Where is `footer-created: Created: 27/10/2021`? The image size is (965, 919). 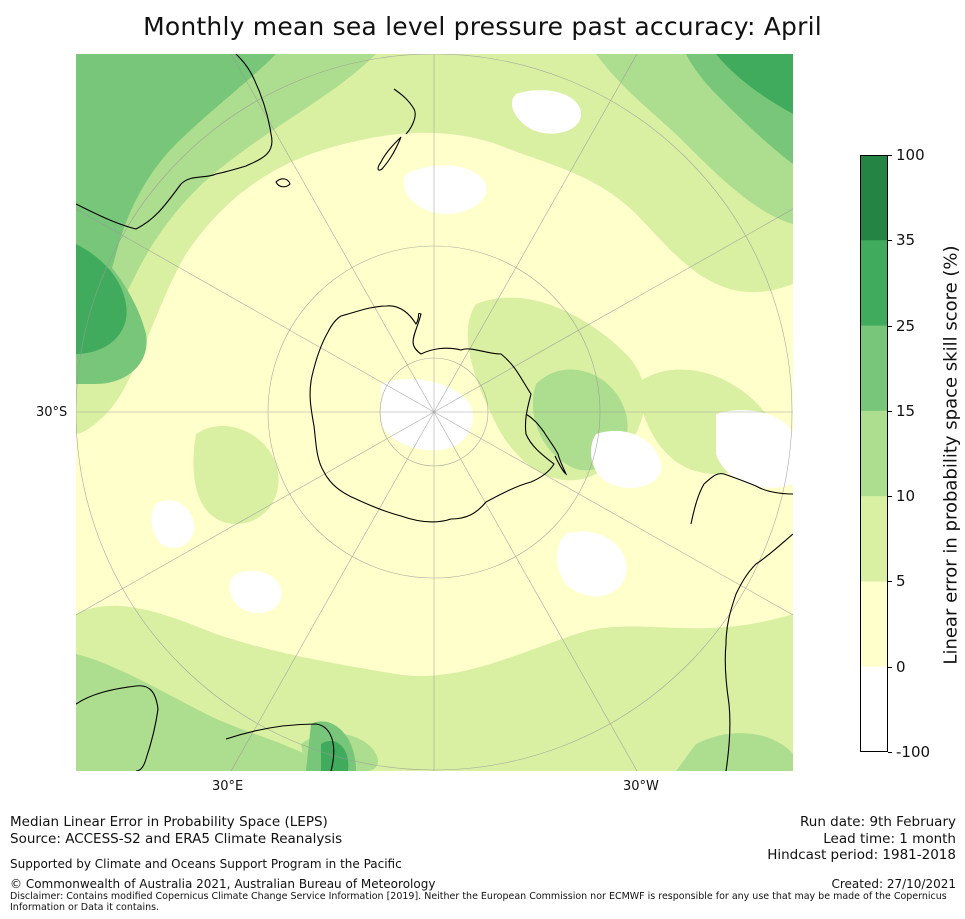 footer-created: Created: 27/10/2021 is located at coordinates (893, 884).